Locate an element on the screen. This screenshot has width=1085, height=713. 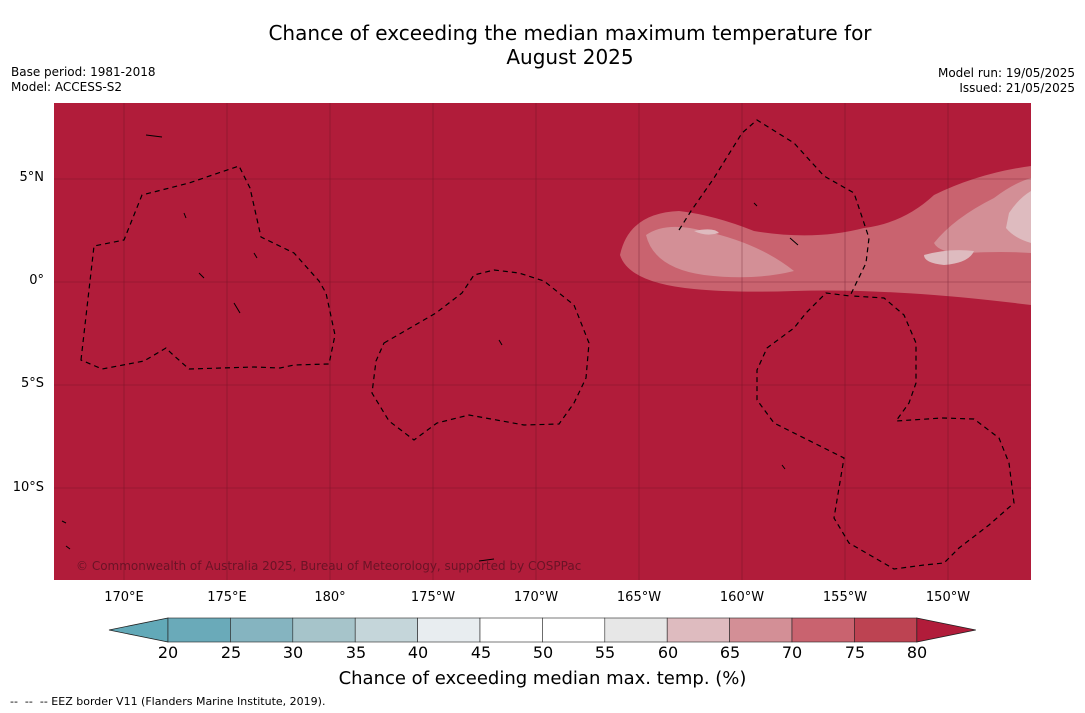
metadata-right: Model run: 19/05/2025 Issued: 21/05/2025 is located at coordinates (1006, 81).